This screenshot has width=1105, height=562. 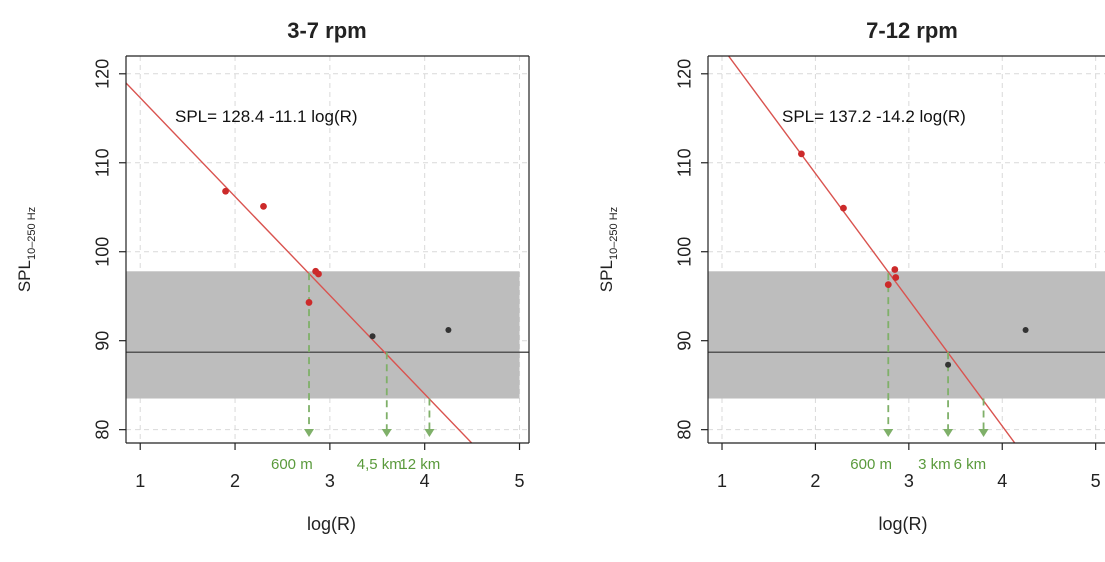 I want to click on chart-title: 3-7 rpm, so click(x=326, y=30).